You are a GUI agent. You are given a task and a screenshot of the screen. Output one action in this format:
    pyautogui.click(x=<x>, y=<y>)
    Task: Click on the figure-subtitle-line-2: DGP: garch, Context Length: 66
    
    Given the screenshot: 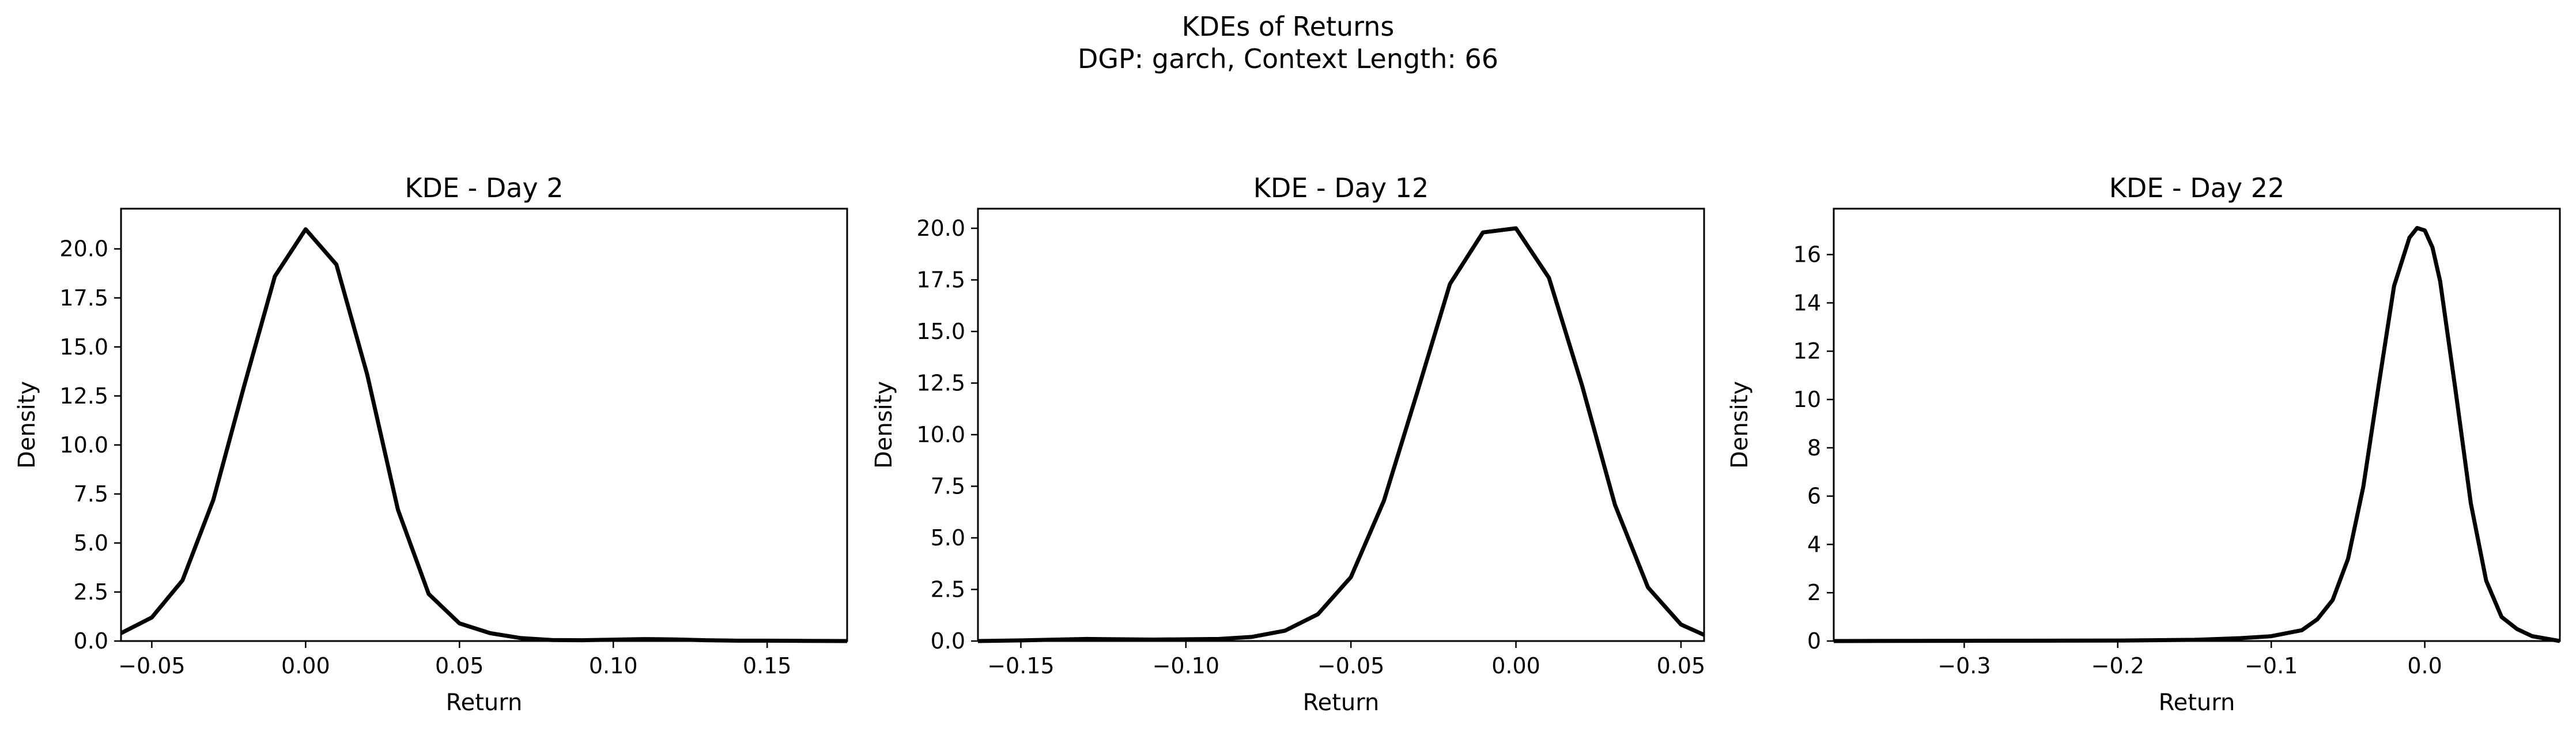 What is the action you would take?
    pyautogui.click(x=1288, y=58)
    